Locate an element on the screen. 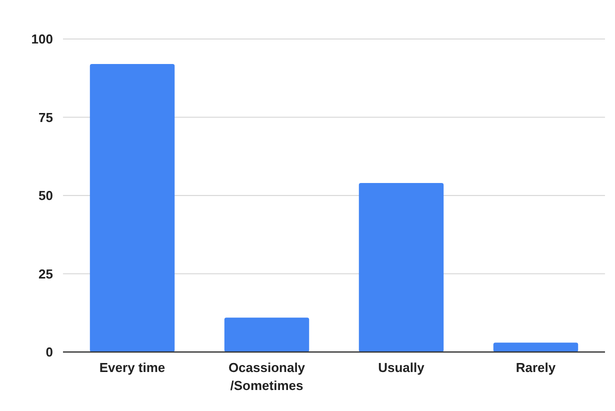 The height and width of the screenshot is (411, 615). y-tick-label: 75 is located at coordinates (45, 117).